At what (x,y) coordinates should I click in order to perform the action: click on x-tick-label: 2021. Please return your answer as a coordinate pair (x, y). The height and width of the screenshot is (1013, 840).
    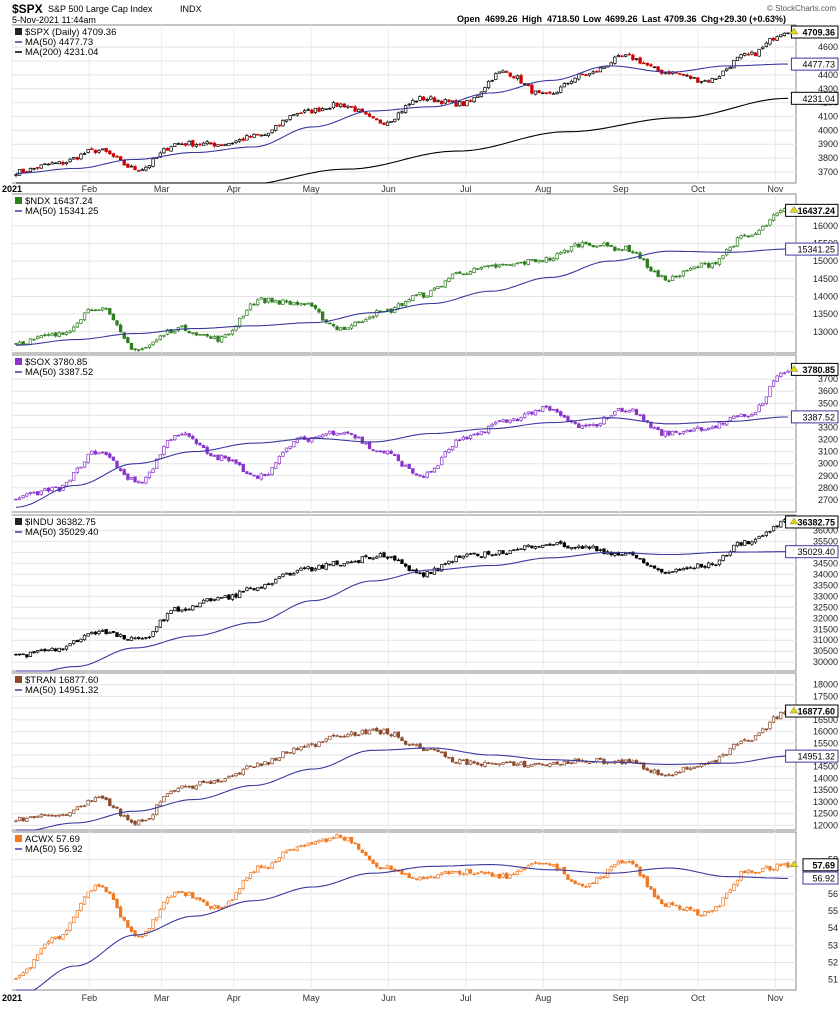
    Looking at the image, I should click on (12, 189).